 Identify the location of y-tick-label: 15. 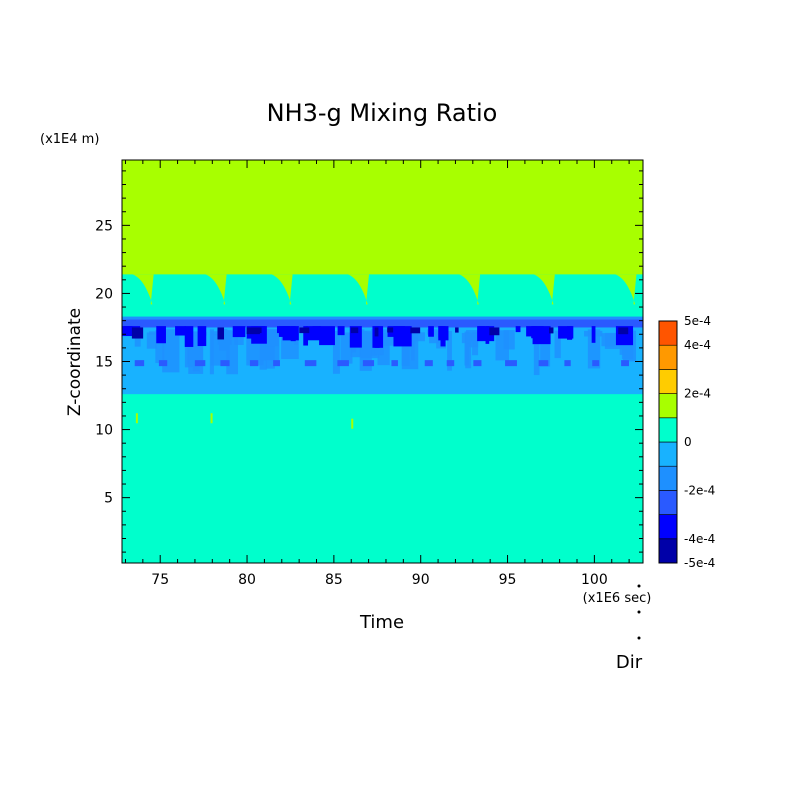
(104, 363).